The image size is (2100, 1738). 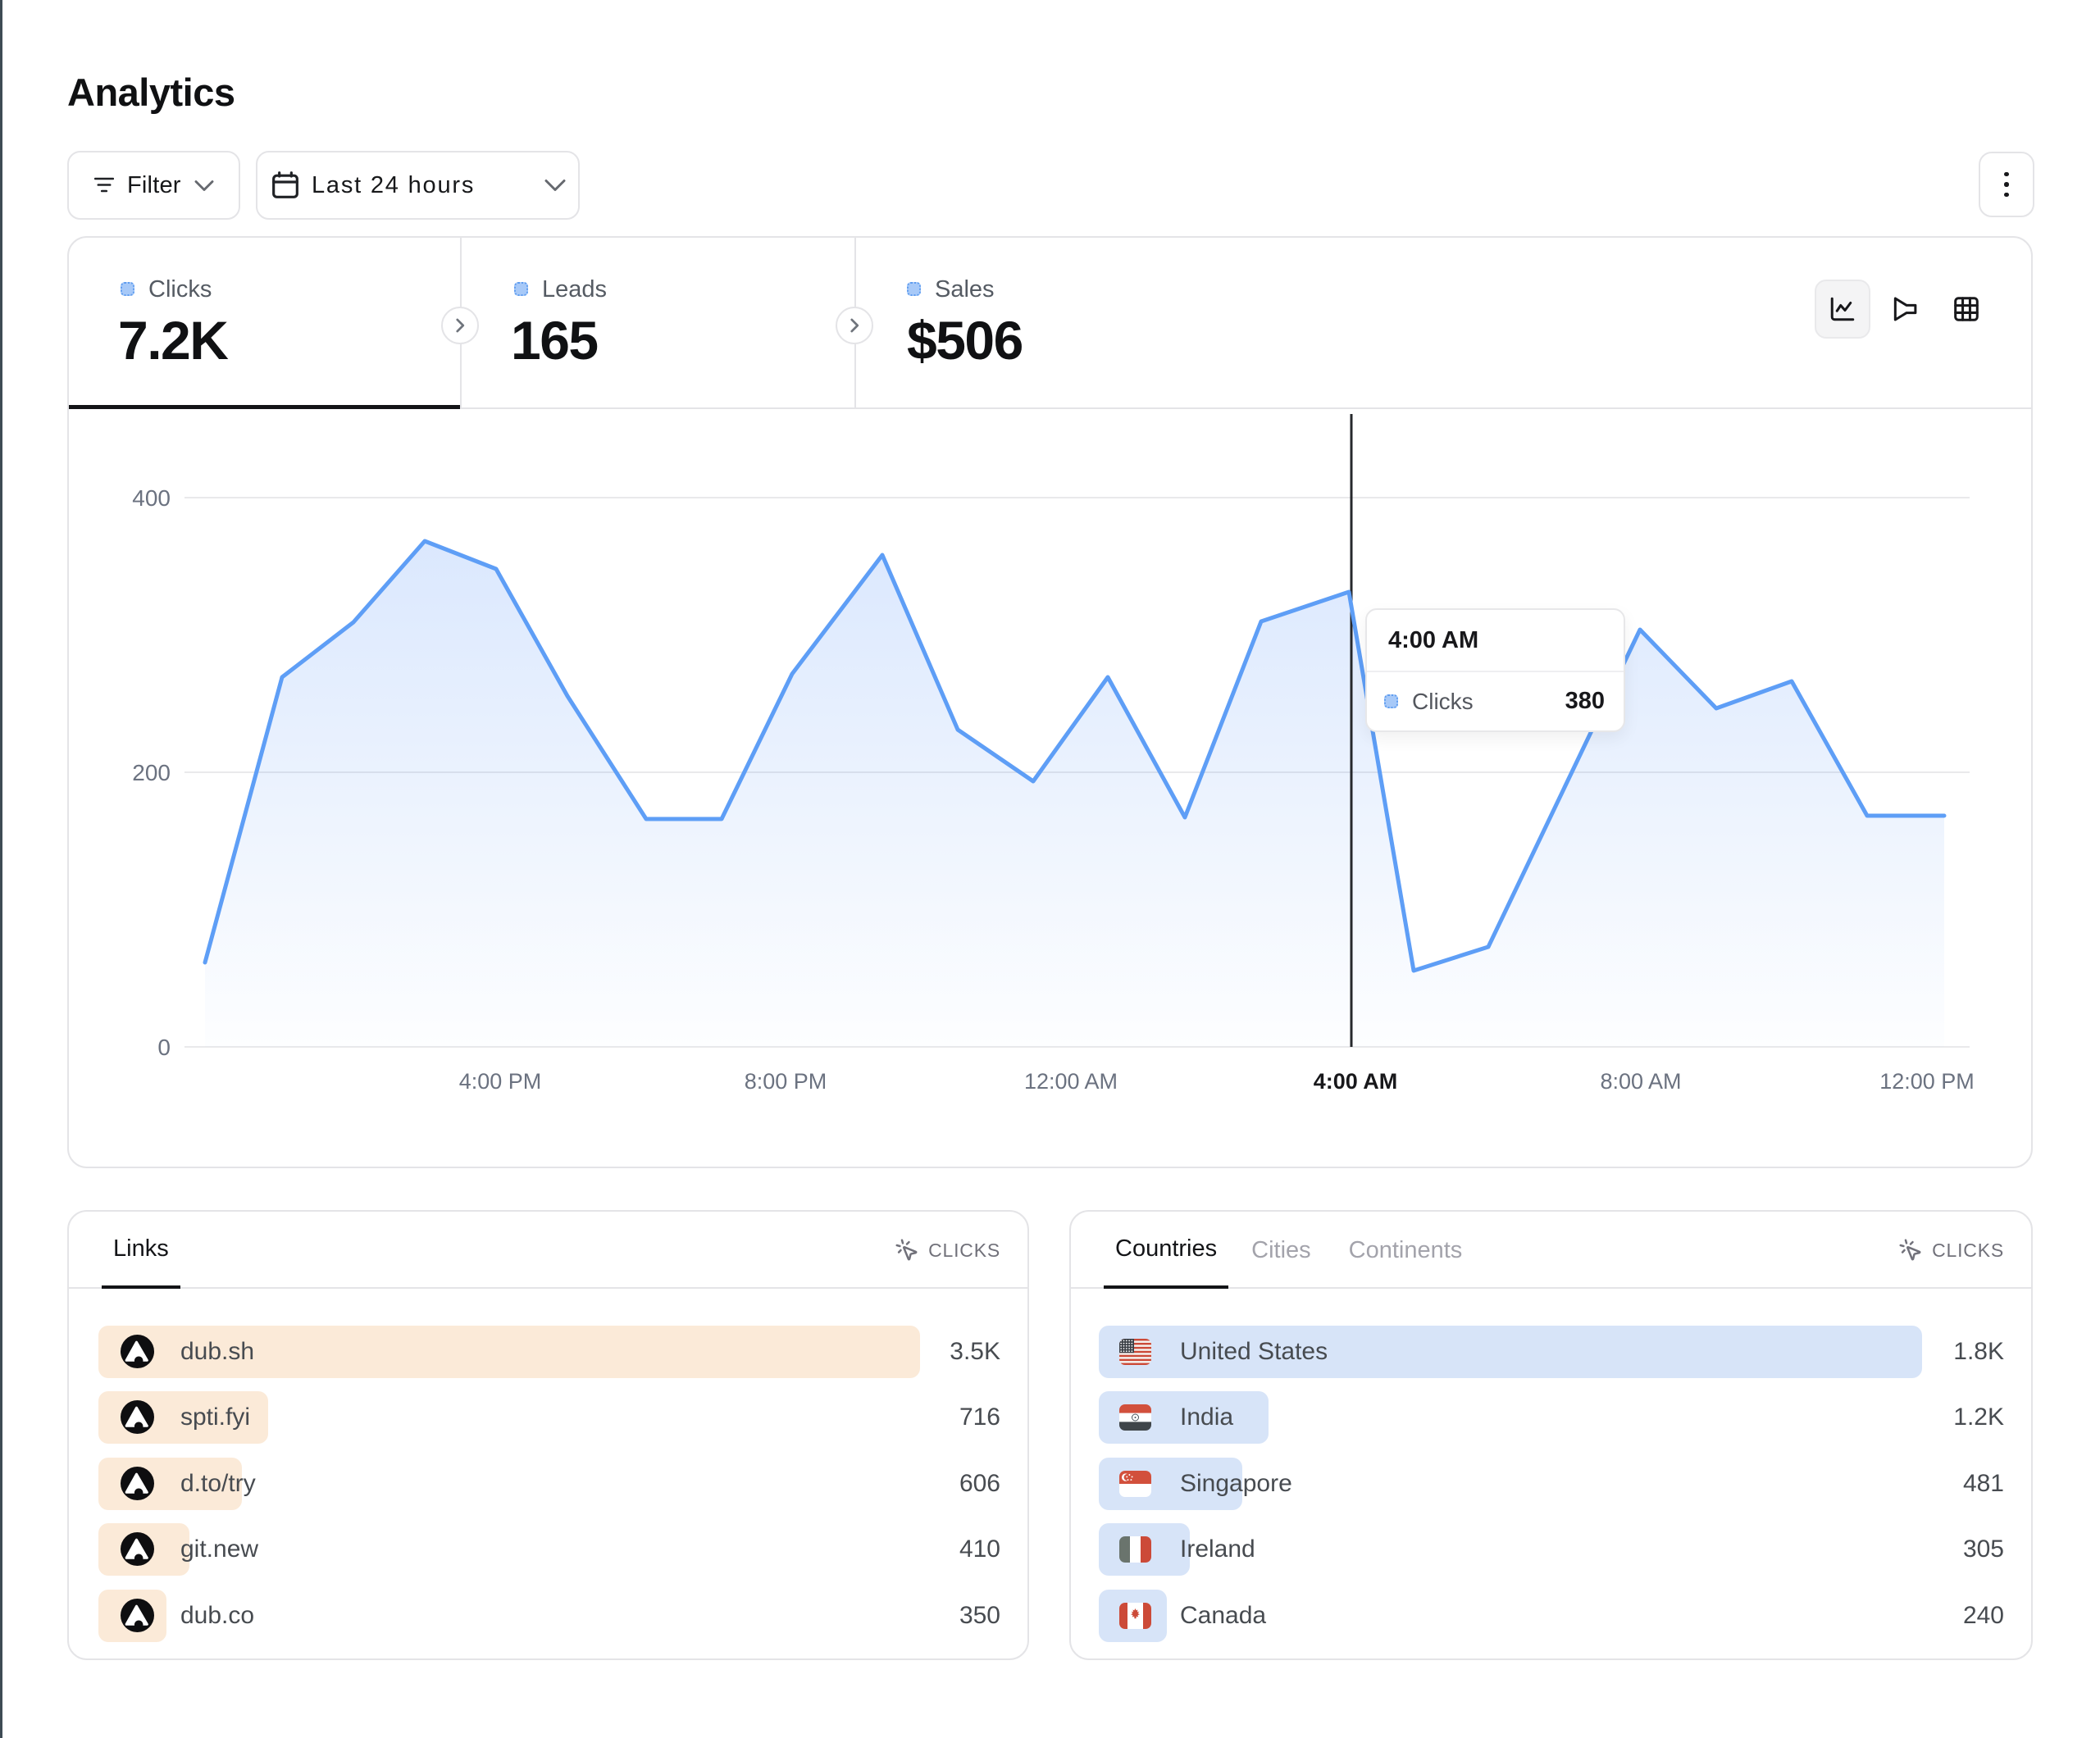 What do you see at coordinates (786, 1081) in the screenshot?
I see `svg-text: 8:00 PM` at bounding box center [786, 1081].